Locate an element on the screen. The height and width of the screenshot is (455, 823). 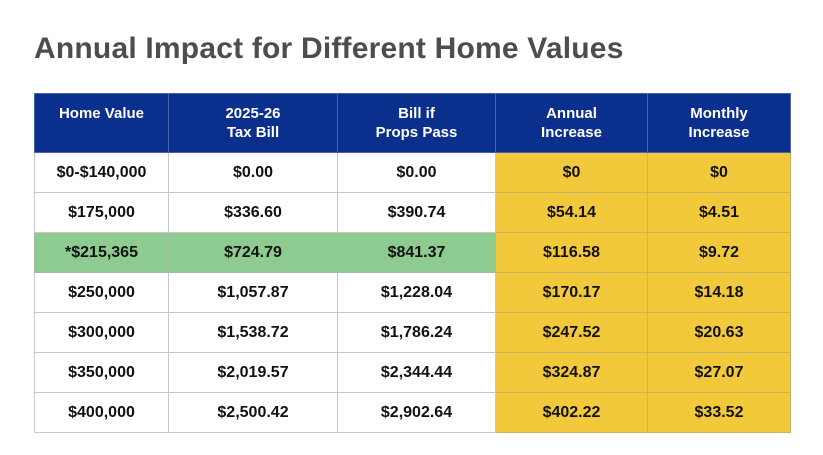
header-tax-bill-line-2: Tax Bill is located at coordinates (253, 132).